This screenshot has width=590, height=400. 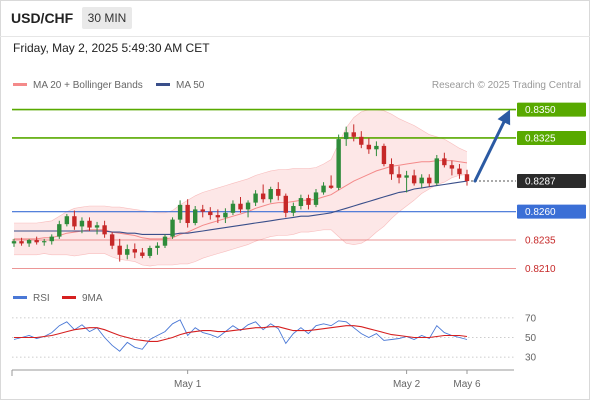 I want to click on header-divider, so click(x=295, y=36).